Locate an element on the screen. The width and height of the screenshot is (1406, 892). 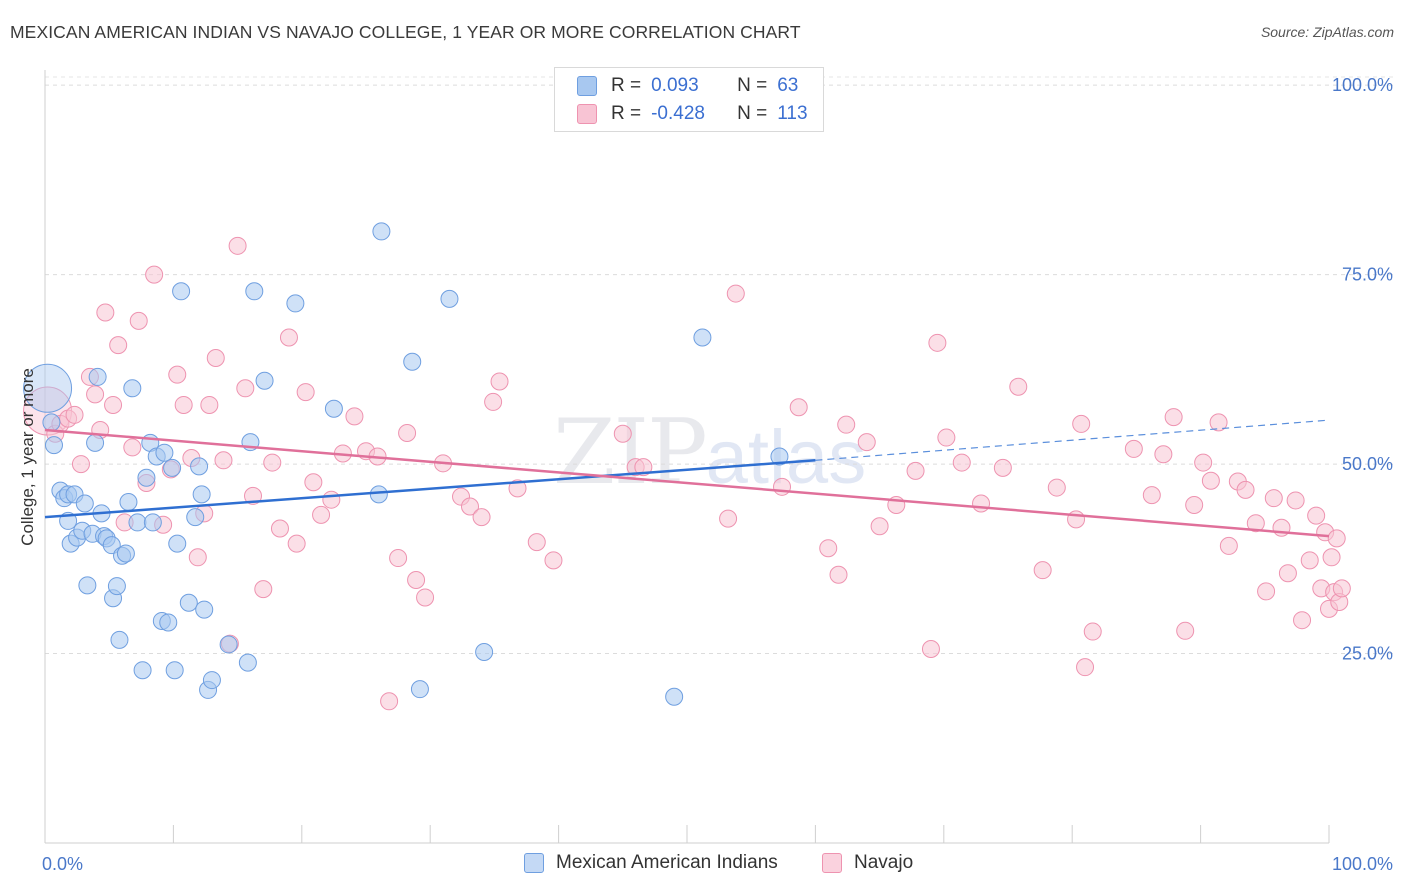
trend-lines is located at coordinates (687, 478).